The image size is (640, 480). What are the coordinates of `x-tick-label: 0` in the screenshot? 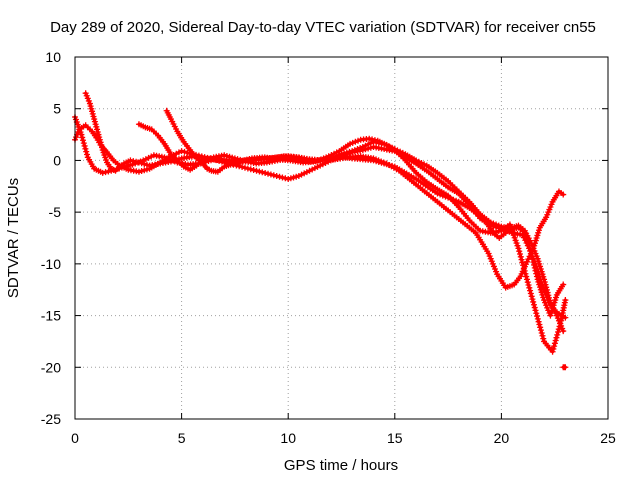 It's located at (75, 438).